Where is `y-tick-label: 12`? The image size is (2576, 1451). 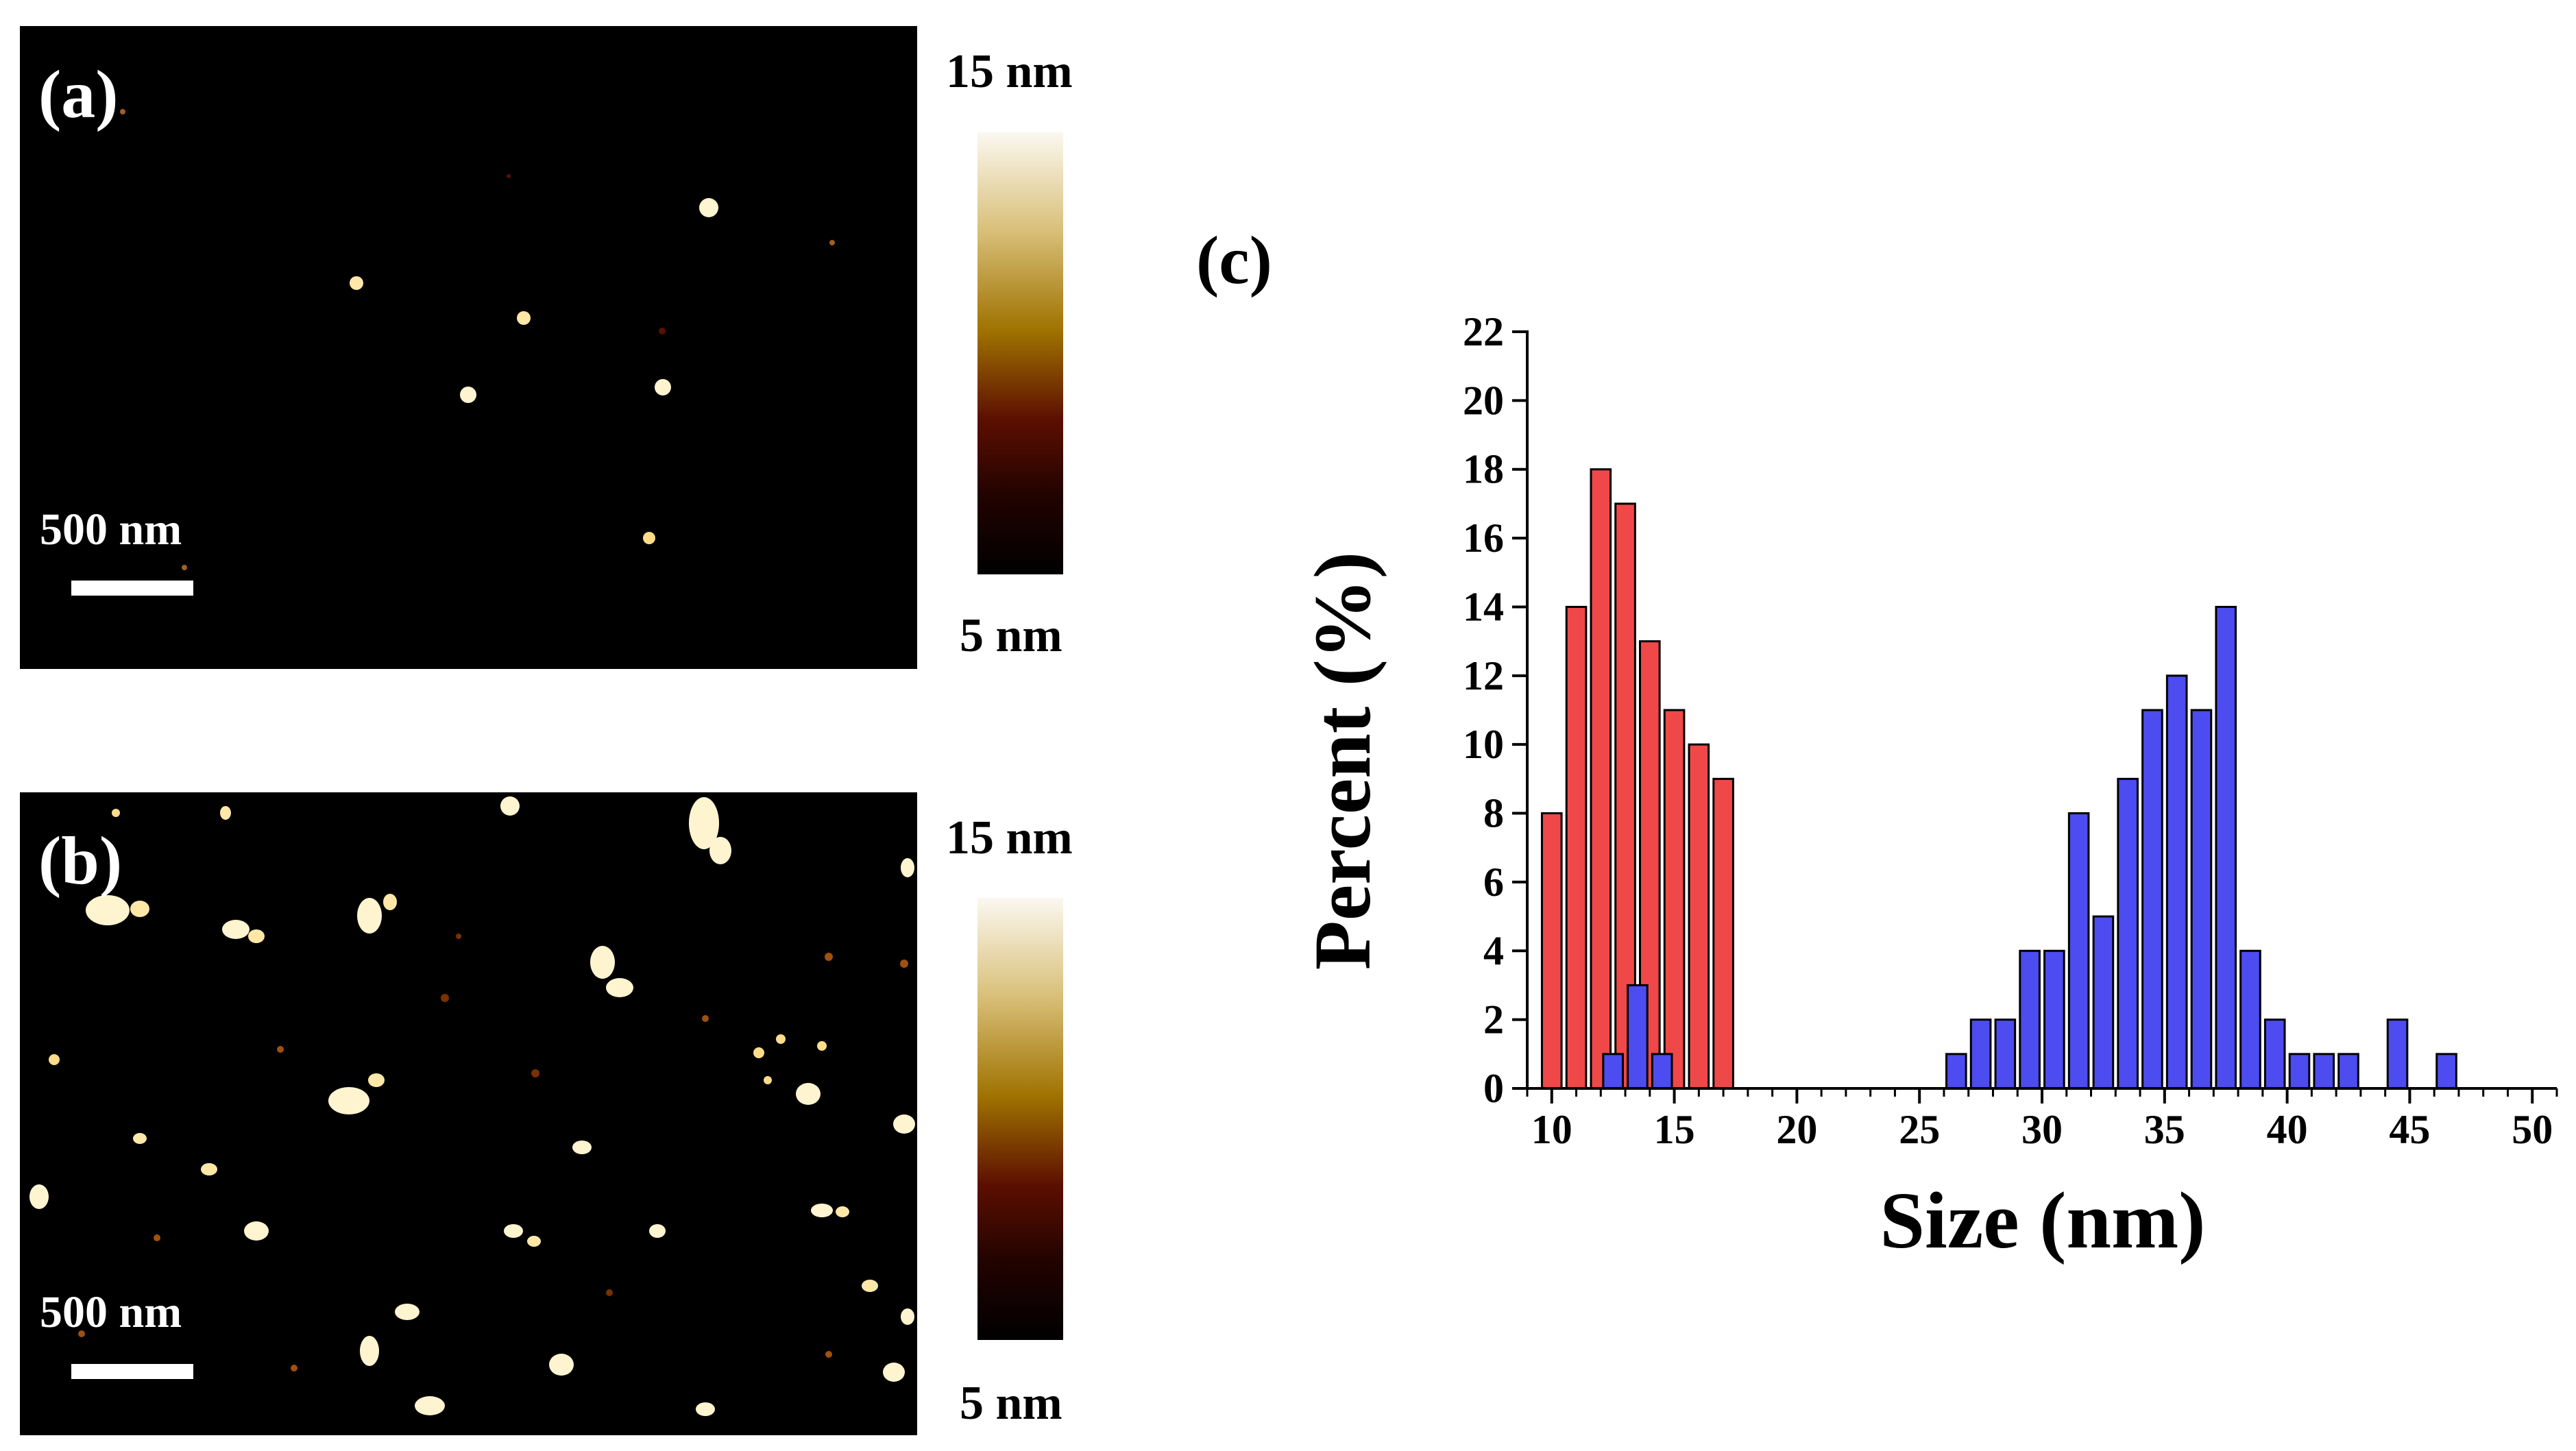
y-tick-label: 12 is located at coordinates (1483, 675).